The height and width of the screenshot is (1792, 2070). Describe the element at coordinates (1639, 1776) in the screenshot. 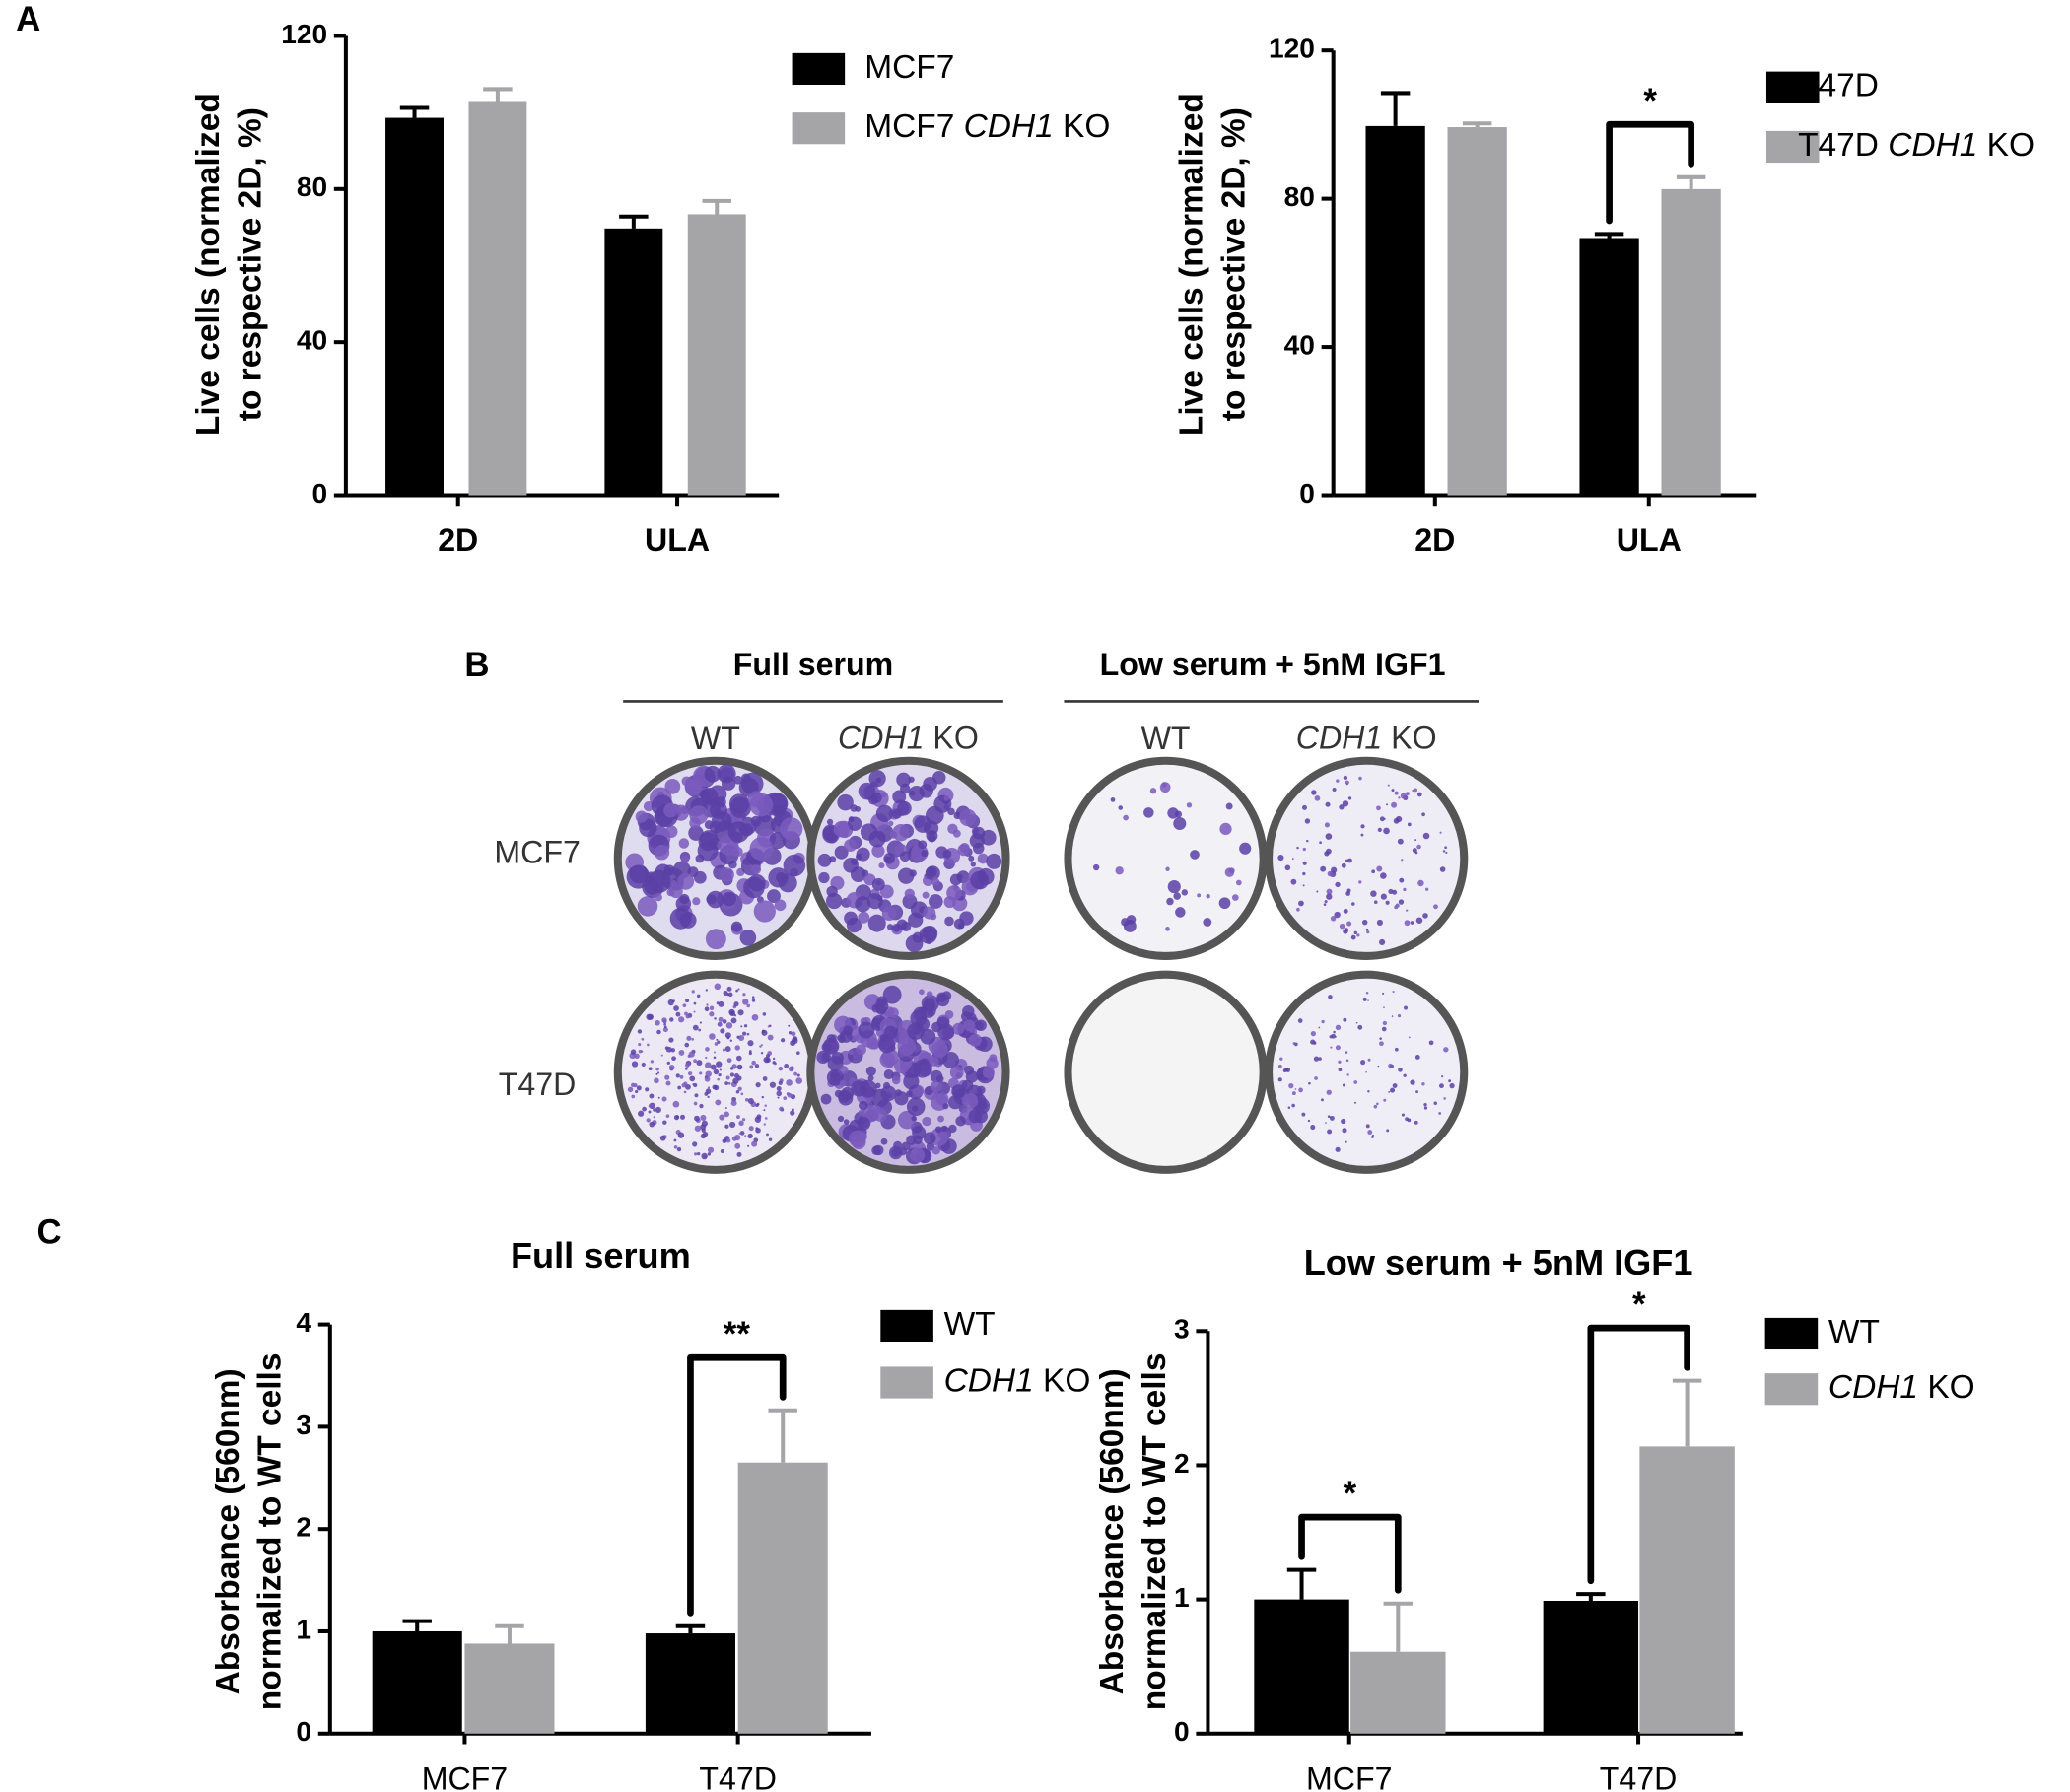

I see `x-tick-label: T47D` at that location.